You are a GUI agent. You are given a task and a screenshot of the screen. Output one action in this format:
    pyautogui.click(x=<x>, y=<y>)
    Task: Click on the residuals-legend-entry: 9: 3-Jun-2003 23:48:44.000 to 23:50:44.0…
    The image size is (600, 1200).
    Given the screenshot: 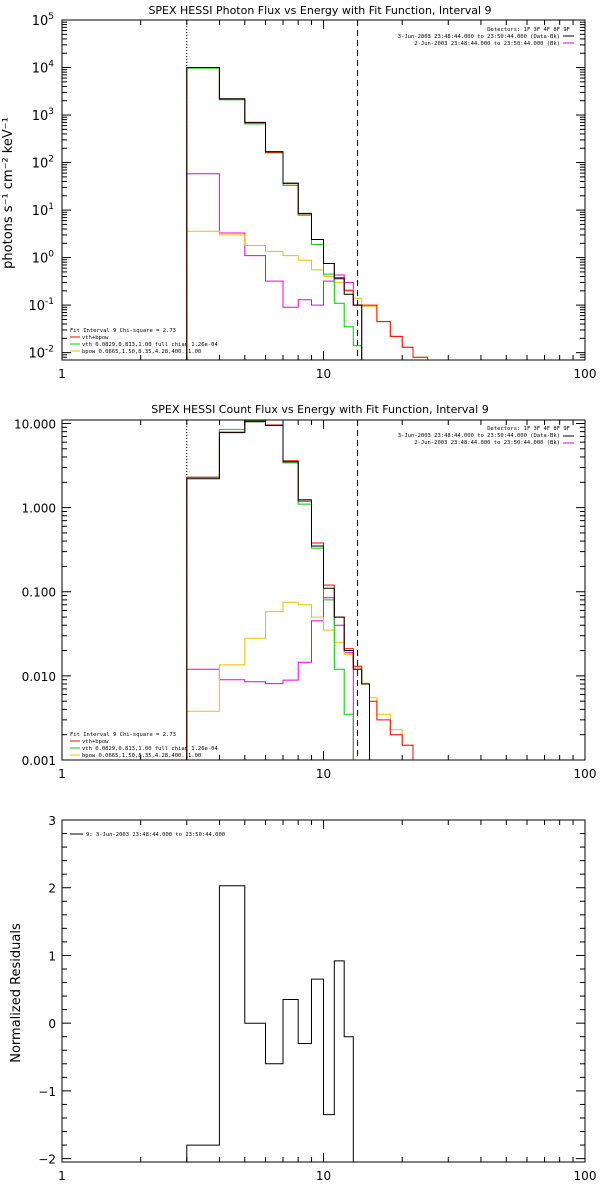 What is the action you would take?
    pyautogui.click(x=155, y=835)
    